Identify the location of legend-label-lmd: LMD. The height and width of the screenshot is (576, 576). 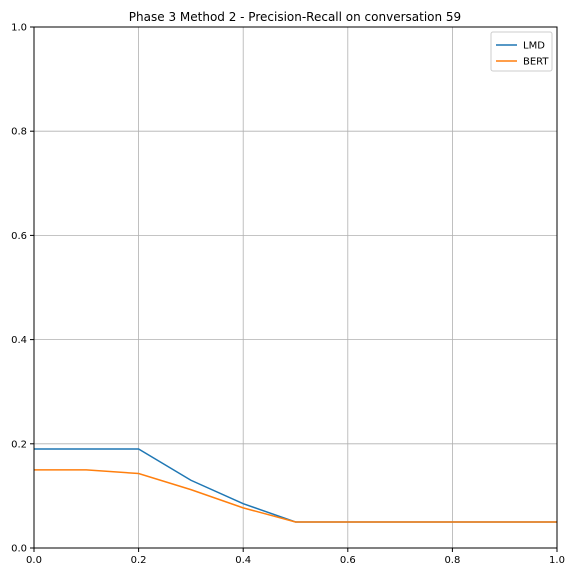
(534, 46).